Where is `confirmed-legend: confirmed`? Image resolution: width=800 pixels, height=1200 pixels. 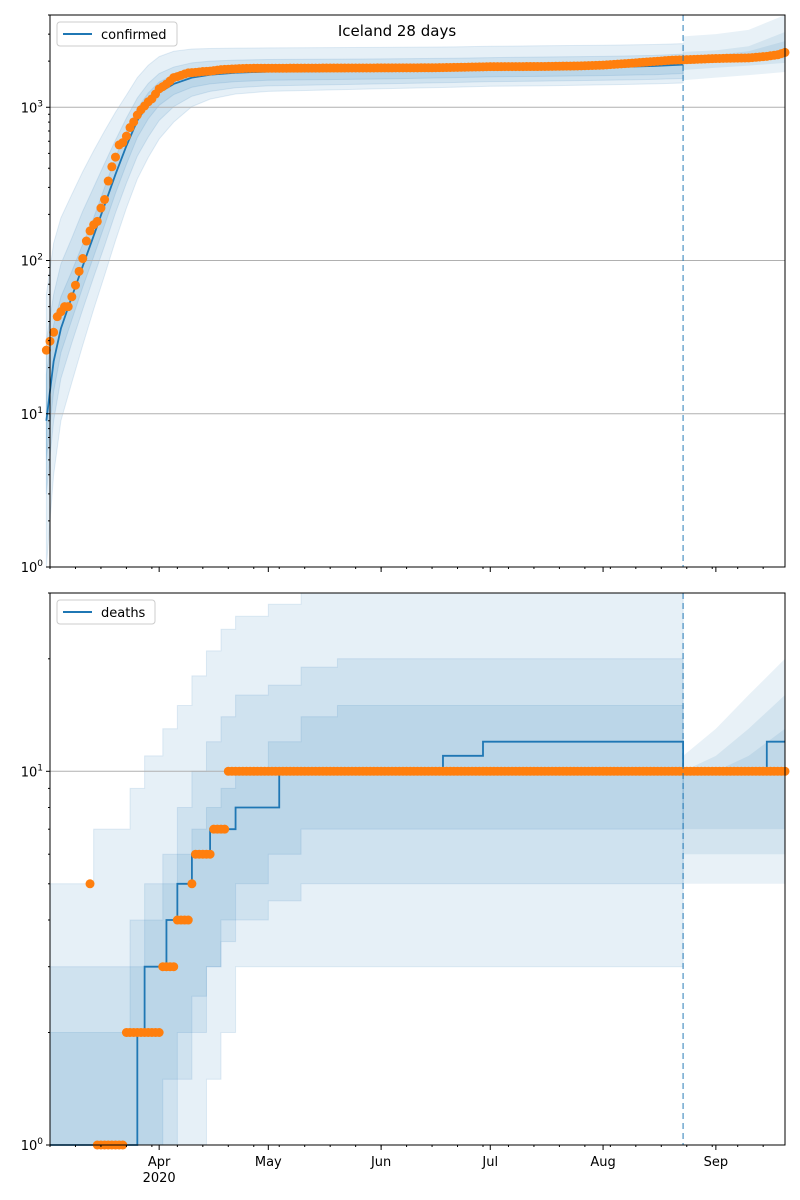
confirmed-legend: confirmed is located at coordinates (117, 34).